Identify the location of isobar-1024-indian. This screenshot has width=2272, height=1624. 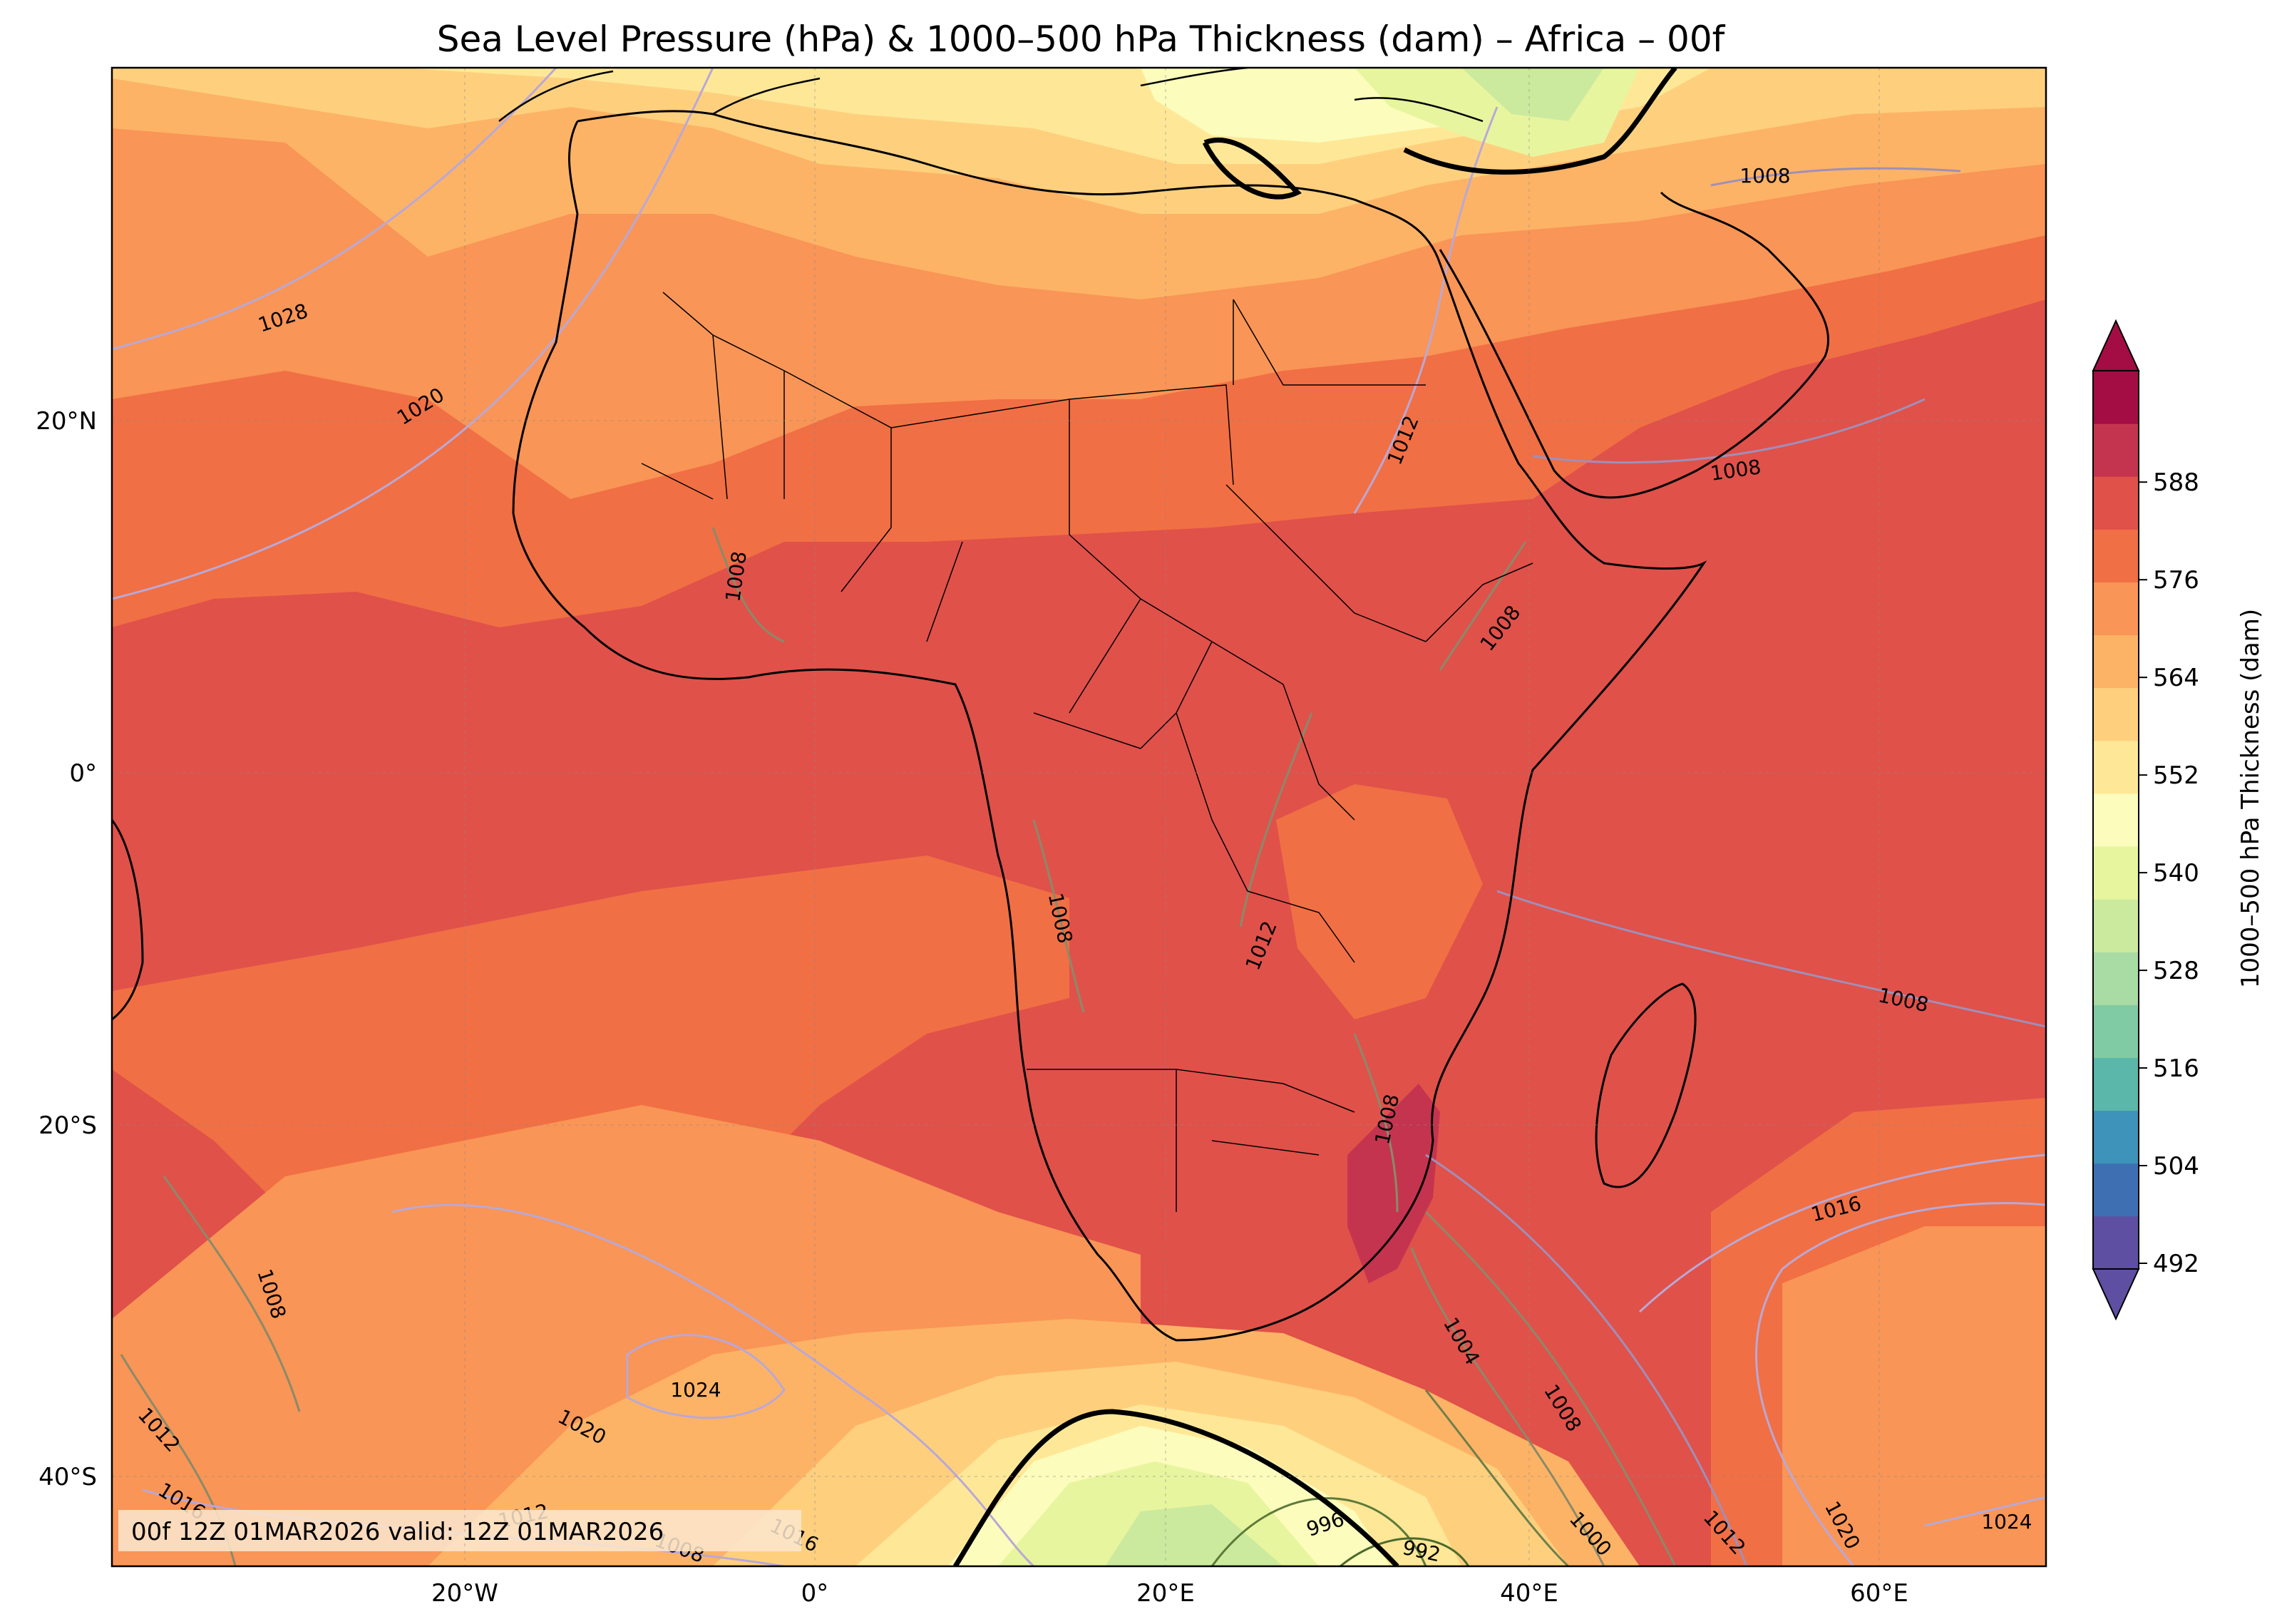
(1985, 1511).